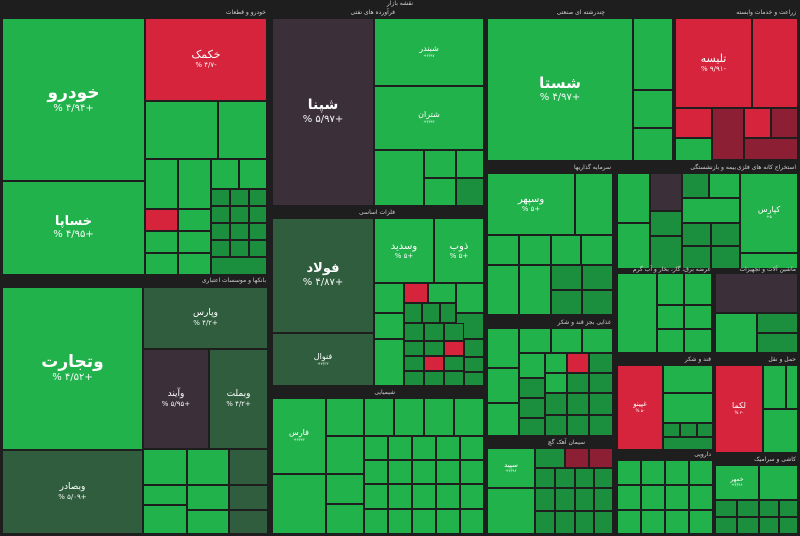  What do you see at coordinates (713, 63) in the screenshot?
I see `tile-telisa: تلیسه% ۹/۹۱-` at bounding box center [713, 63].